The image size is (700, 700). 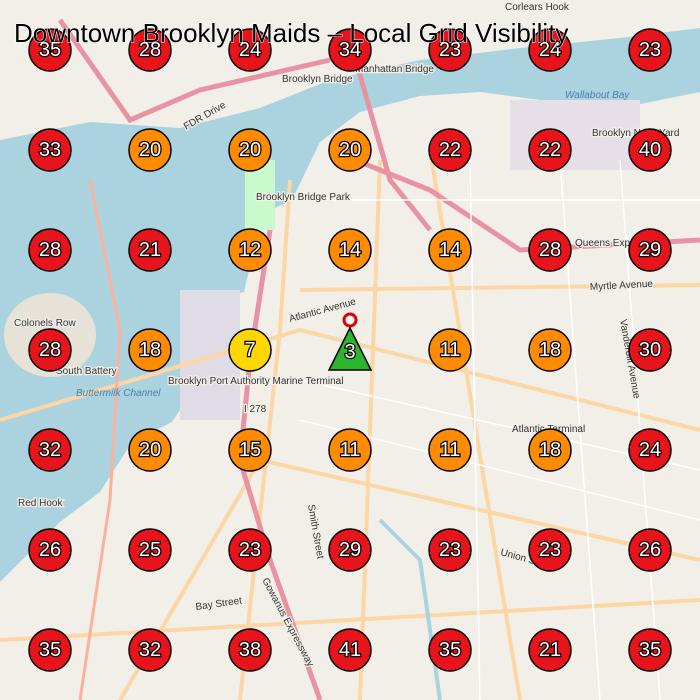 I want to click on map-label: Manhattan Bridge, so click(x=394, y=69).